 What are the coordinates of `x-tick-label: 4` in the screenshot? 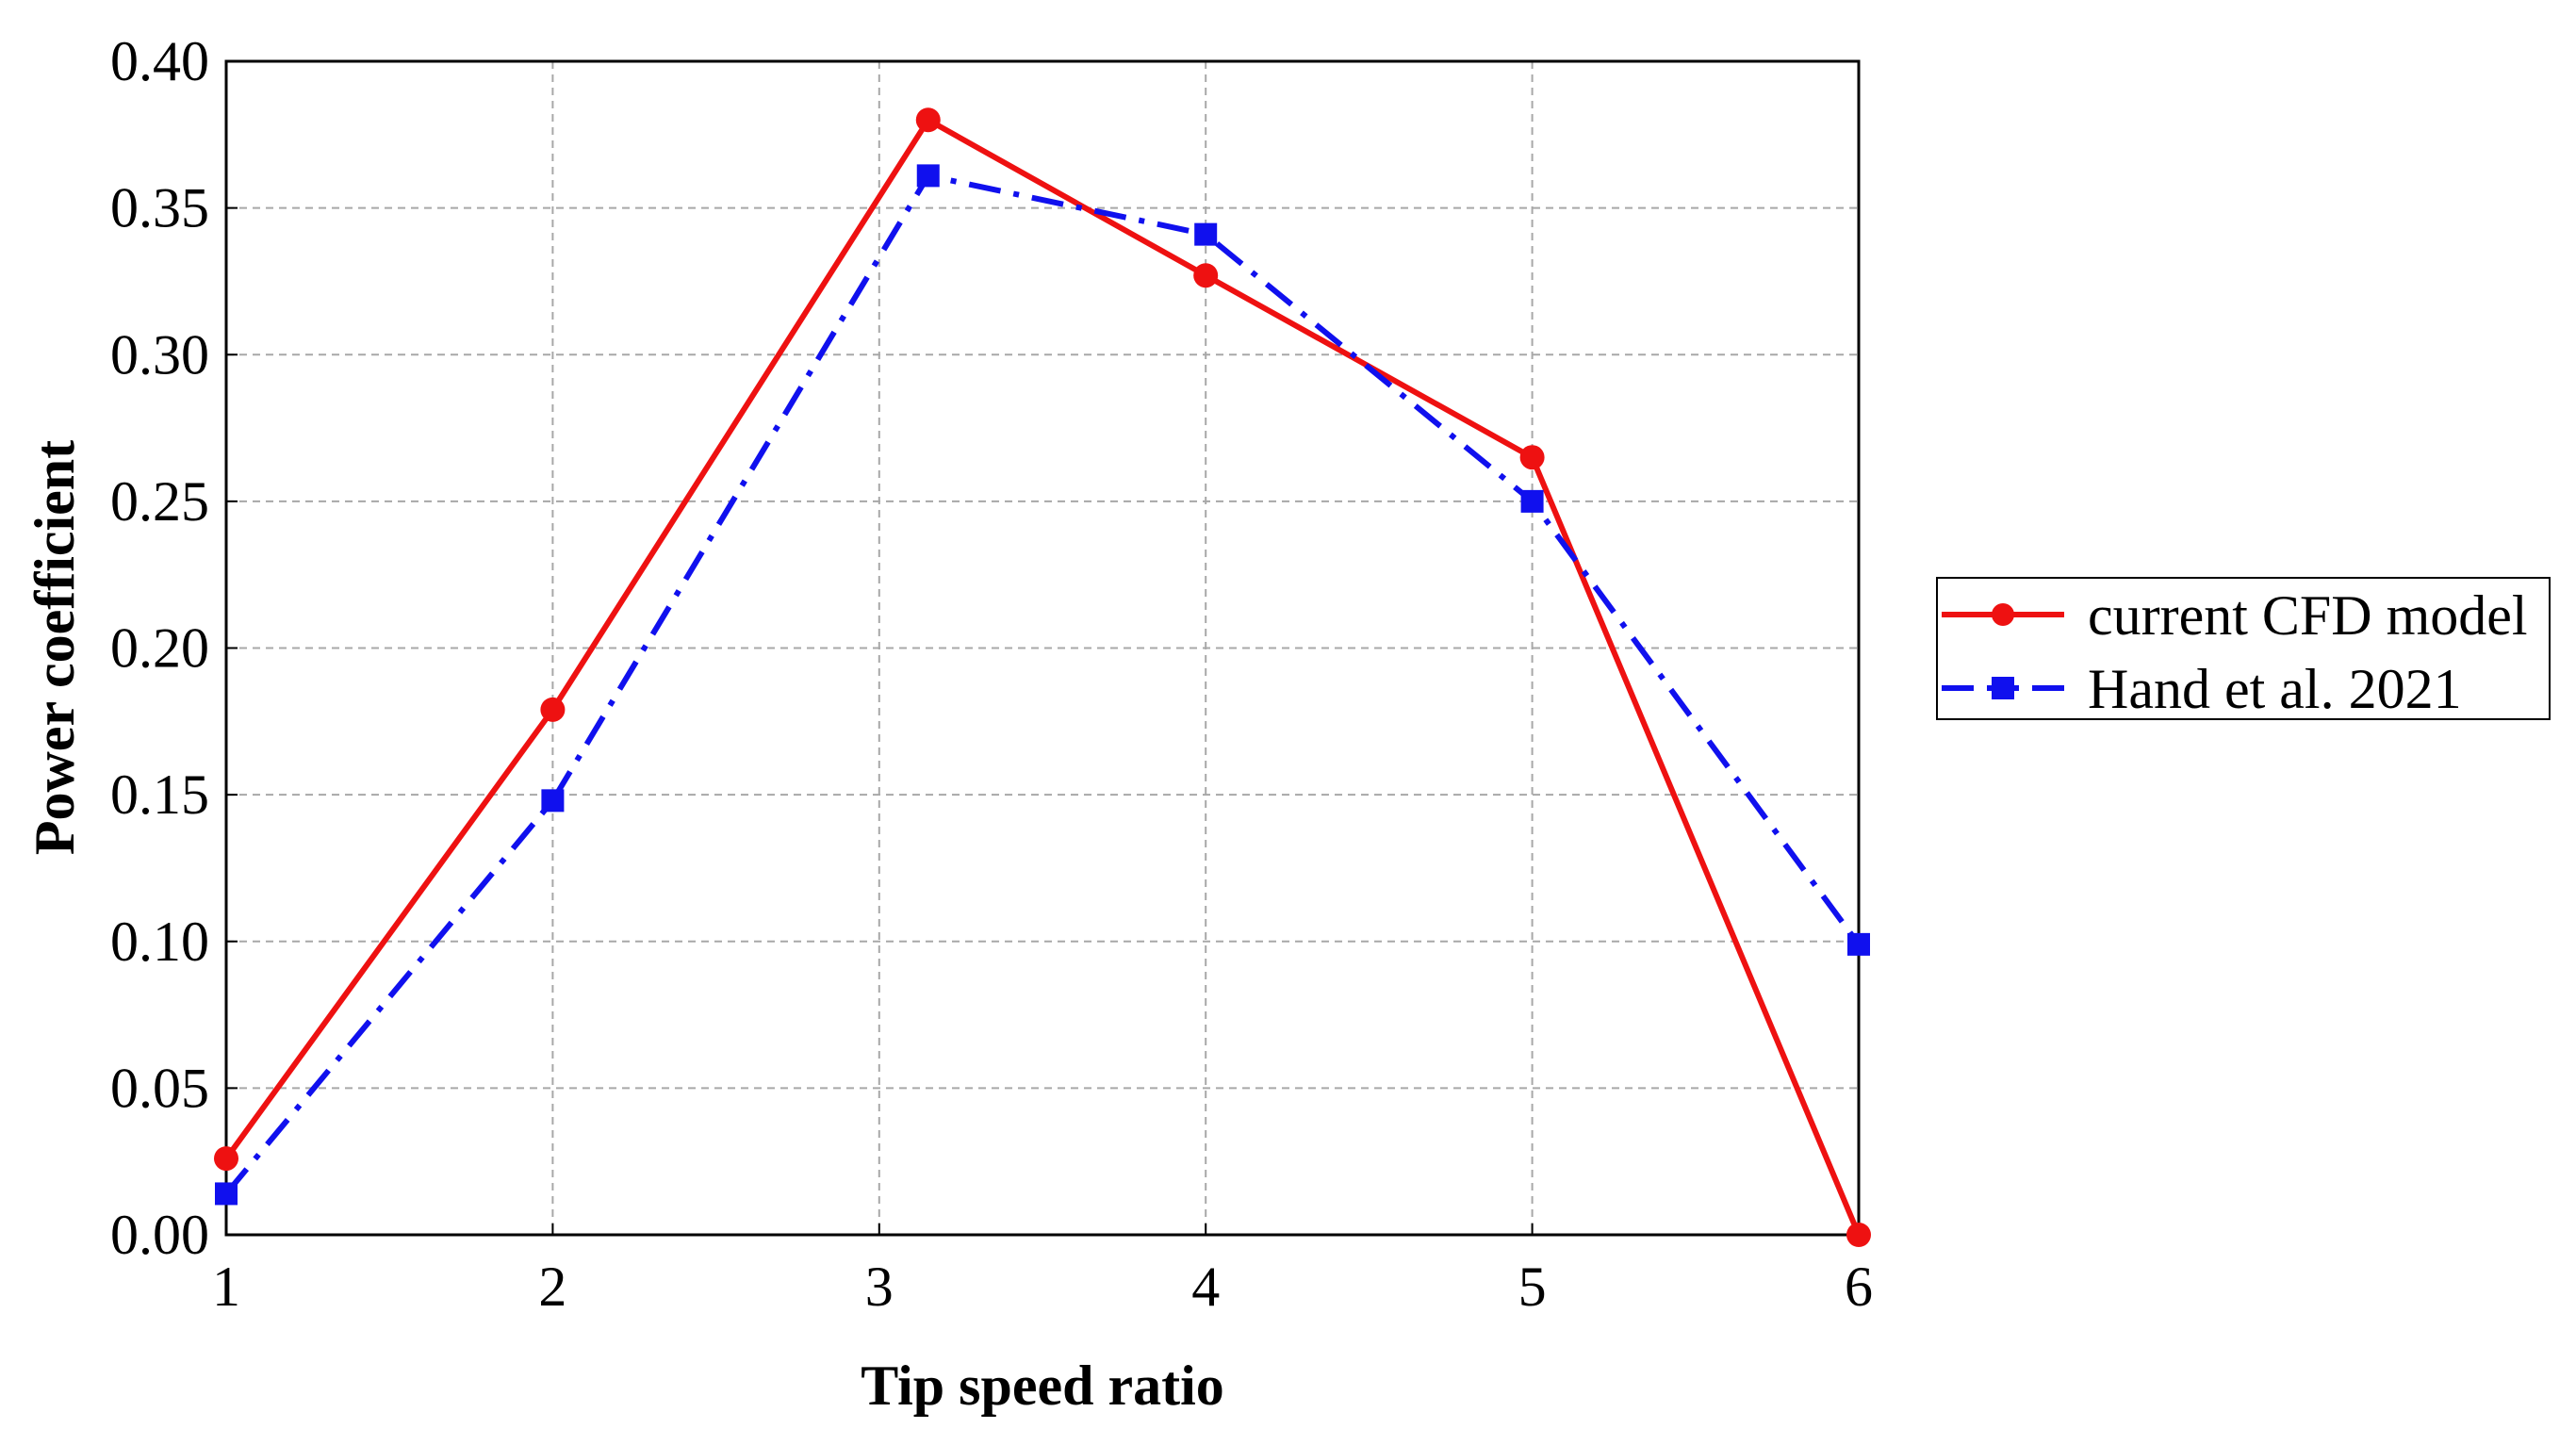 It's located at (1205, 1287).